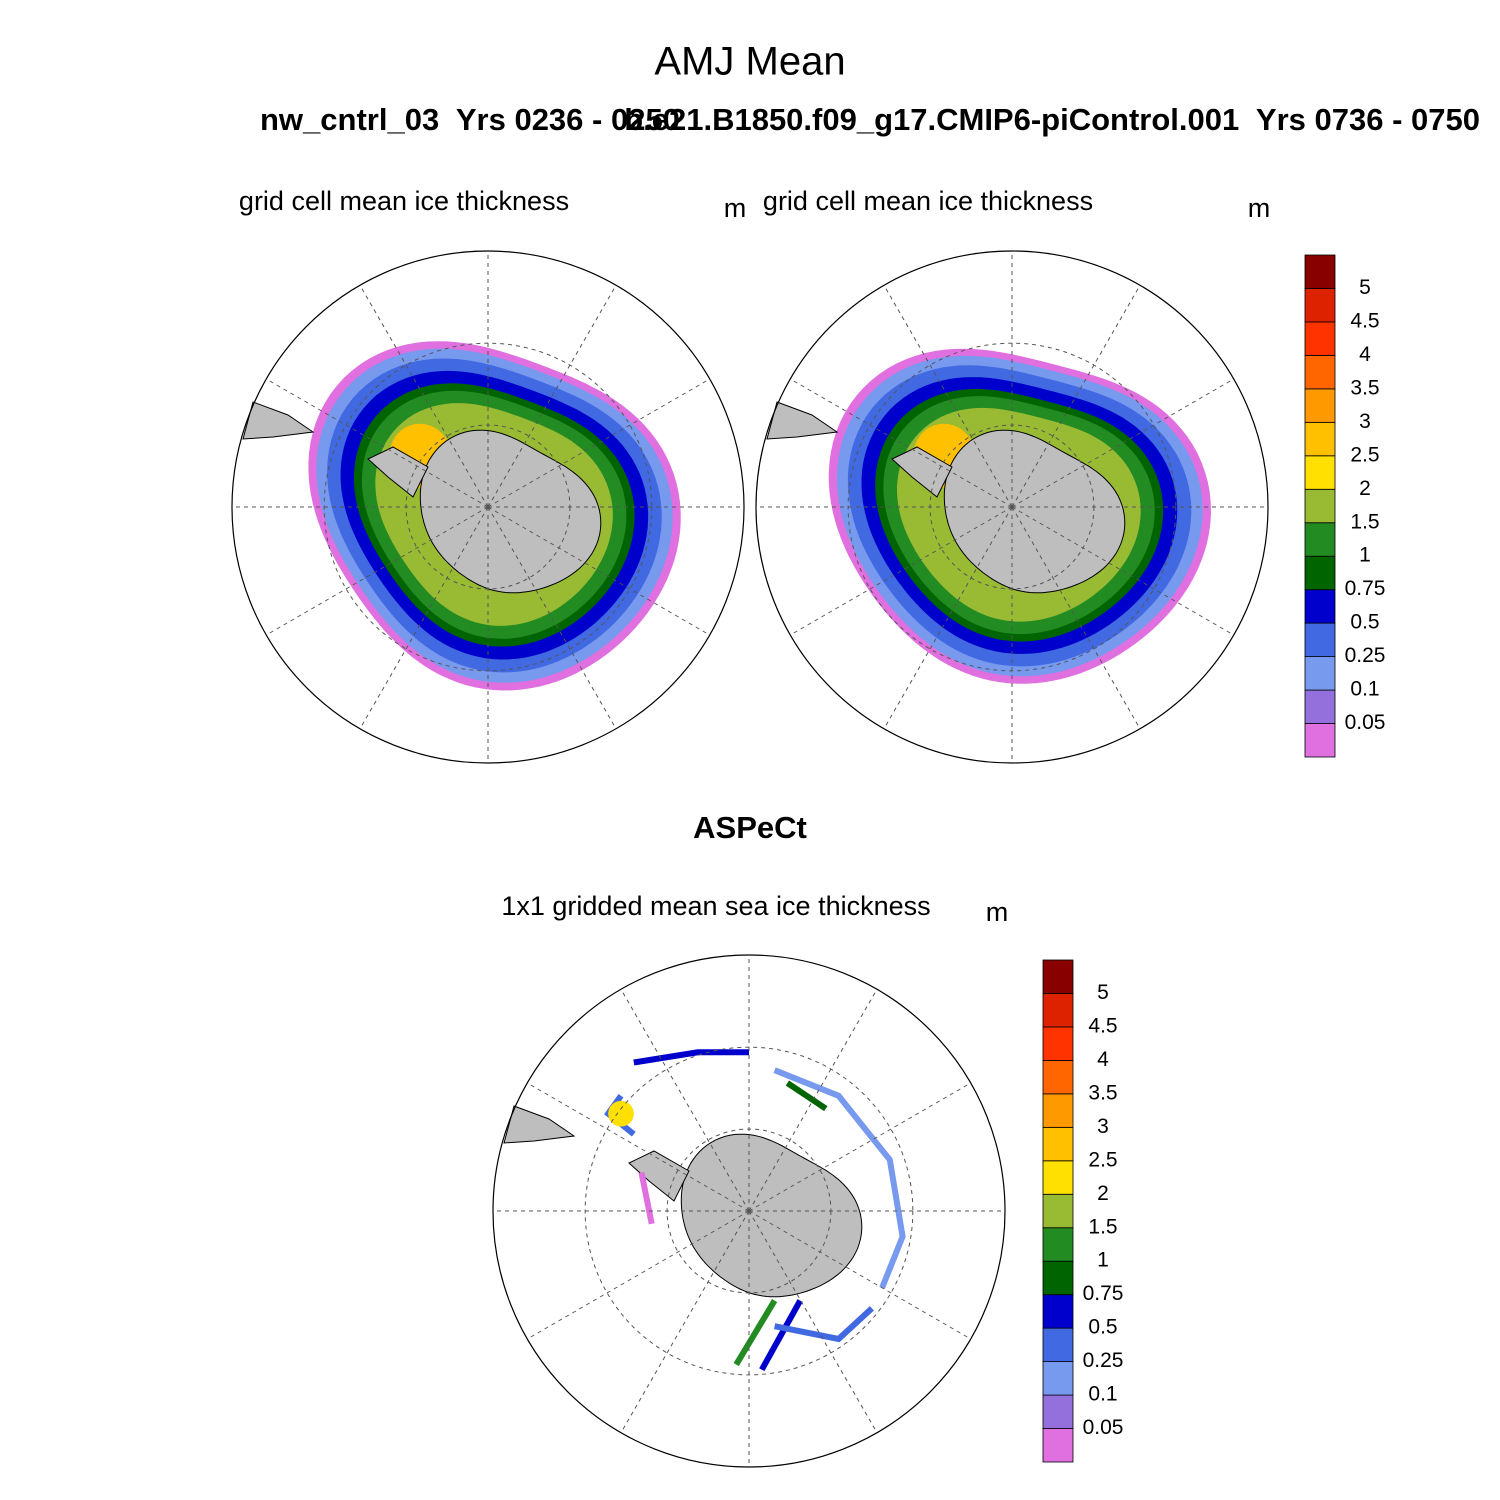 This screenshot has width=1500, height=1500. Describe the element at coordinates (470, 119) in the screenshot. I see `case-title: nw_cntrl_03 Yrs 0236 - 0250` at that location.